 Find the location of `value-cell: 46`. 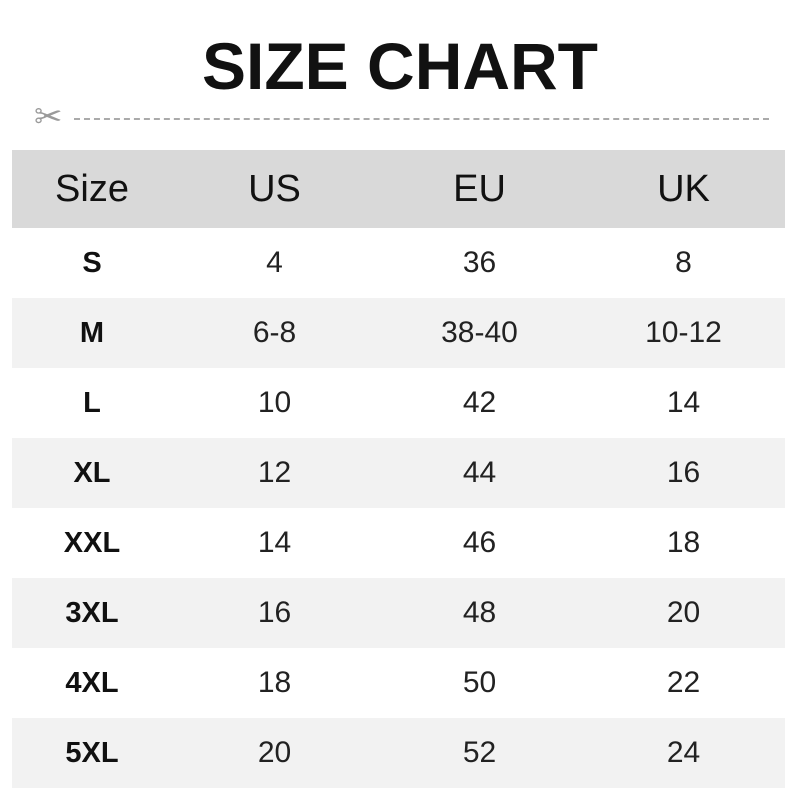

value-cell: 46 is located at coordinates (479, 542).